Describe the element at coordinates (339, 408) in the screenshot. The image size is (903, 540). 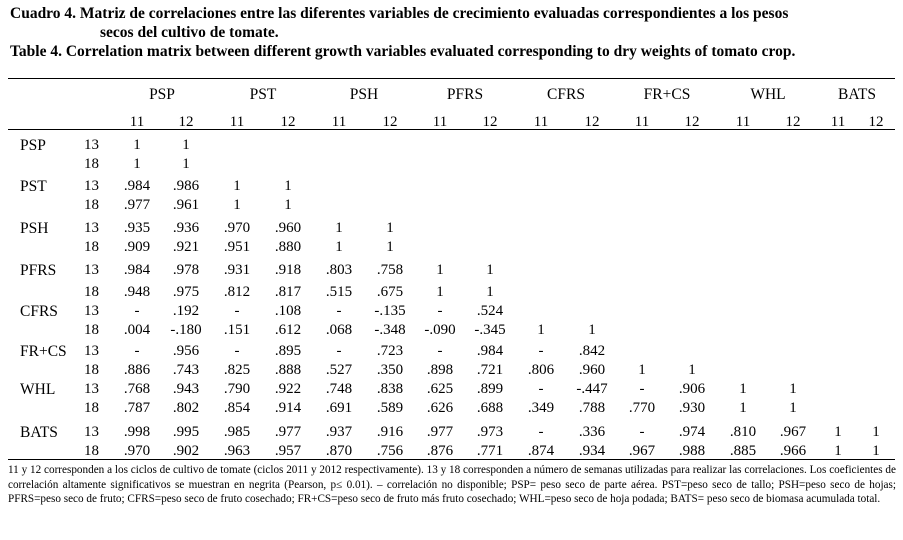
I see `correlation-value: .691` at that location.